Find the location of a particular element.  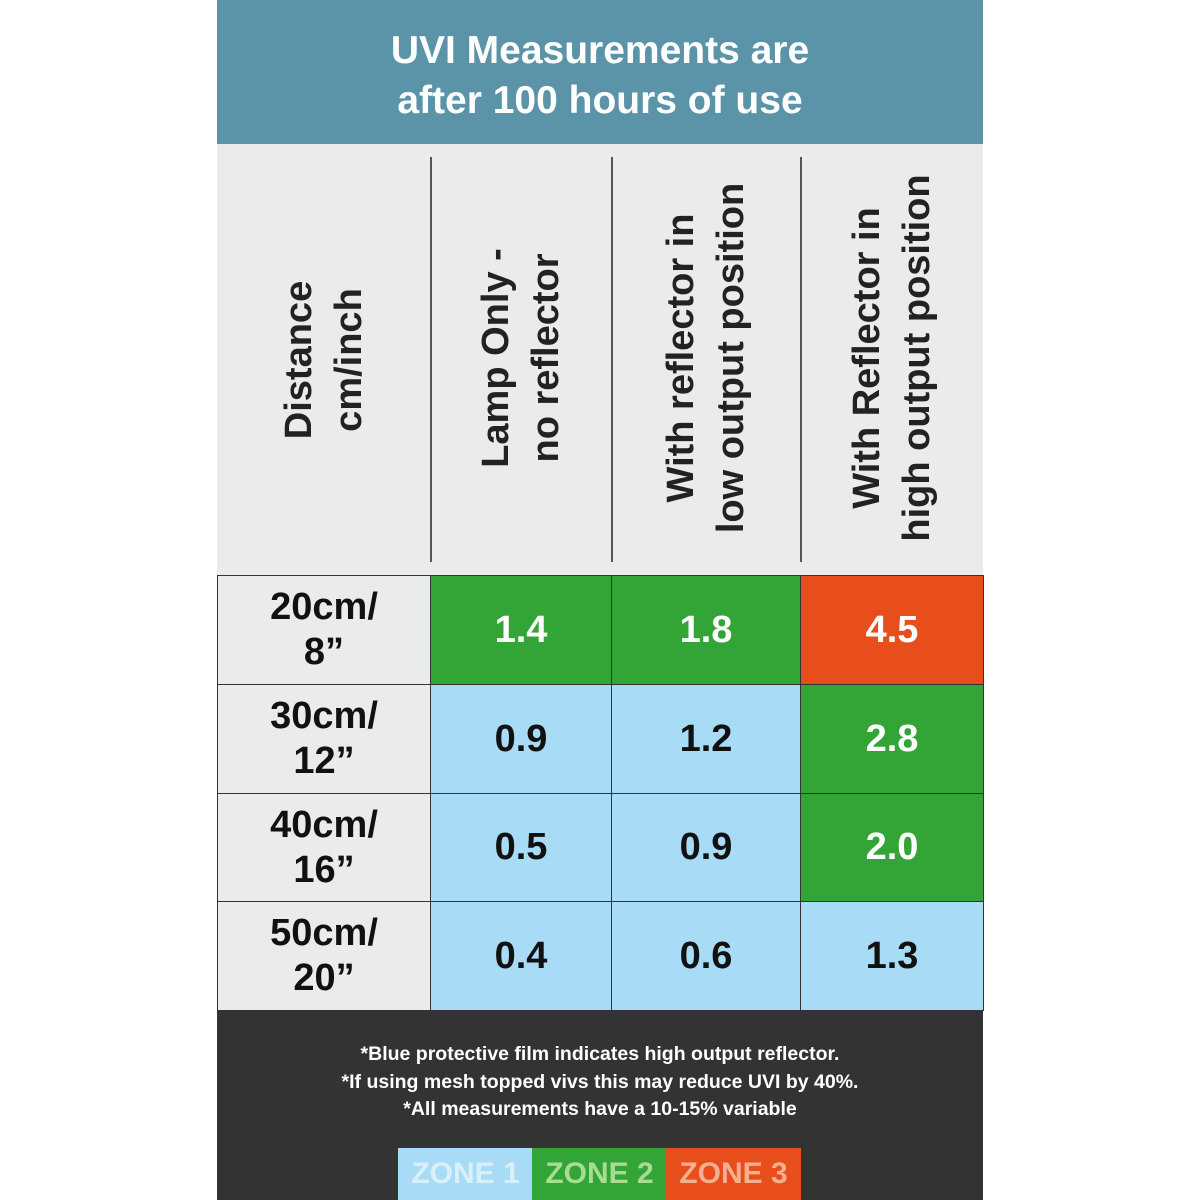

value-cell: 0.5 is located at coordinates (521, 847).